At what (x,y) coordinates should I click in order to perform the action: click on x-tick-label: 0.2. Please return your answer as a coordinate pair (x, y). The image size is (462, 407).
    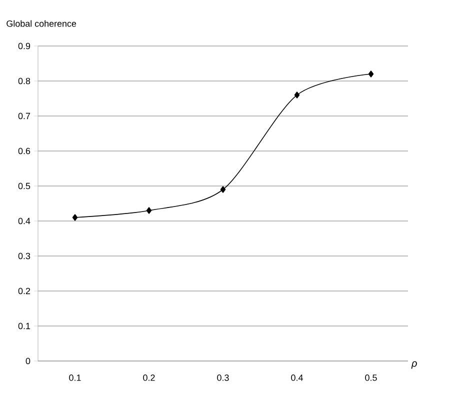
    Looking at the image, I should click on (149, 377).